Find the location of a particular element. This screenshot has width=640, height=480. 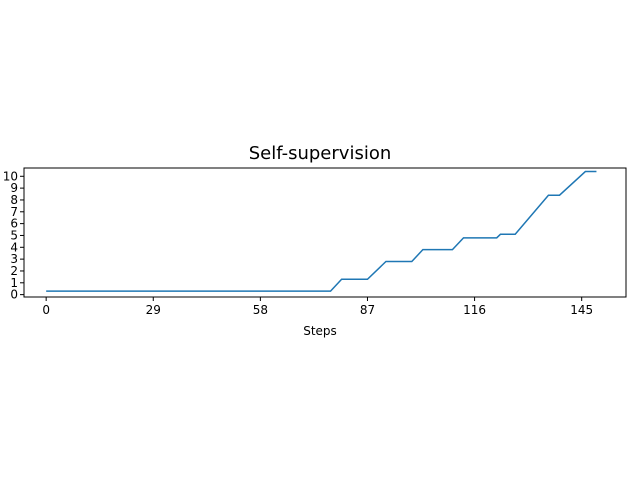

x-tick-label-4: 116 is located at coordinates (474, 310).